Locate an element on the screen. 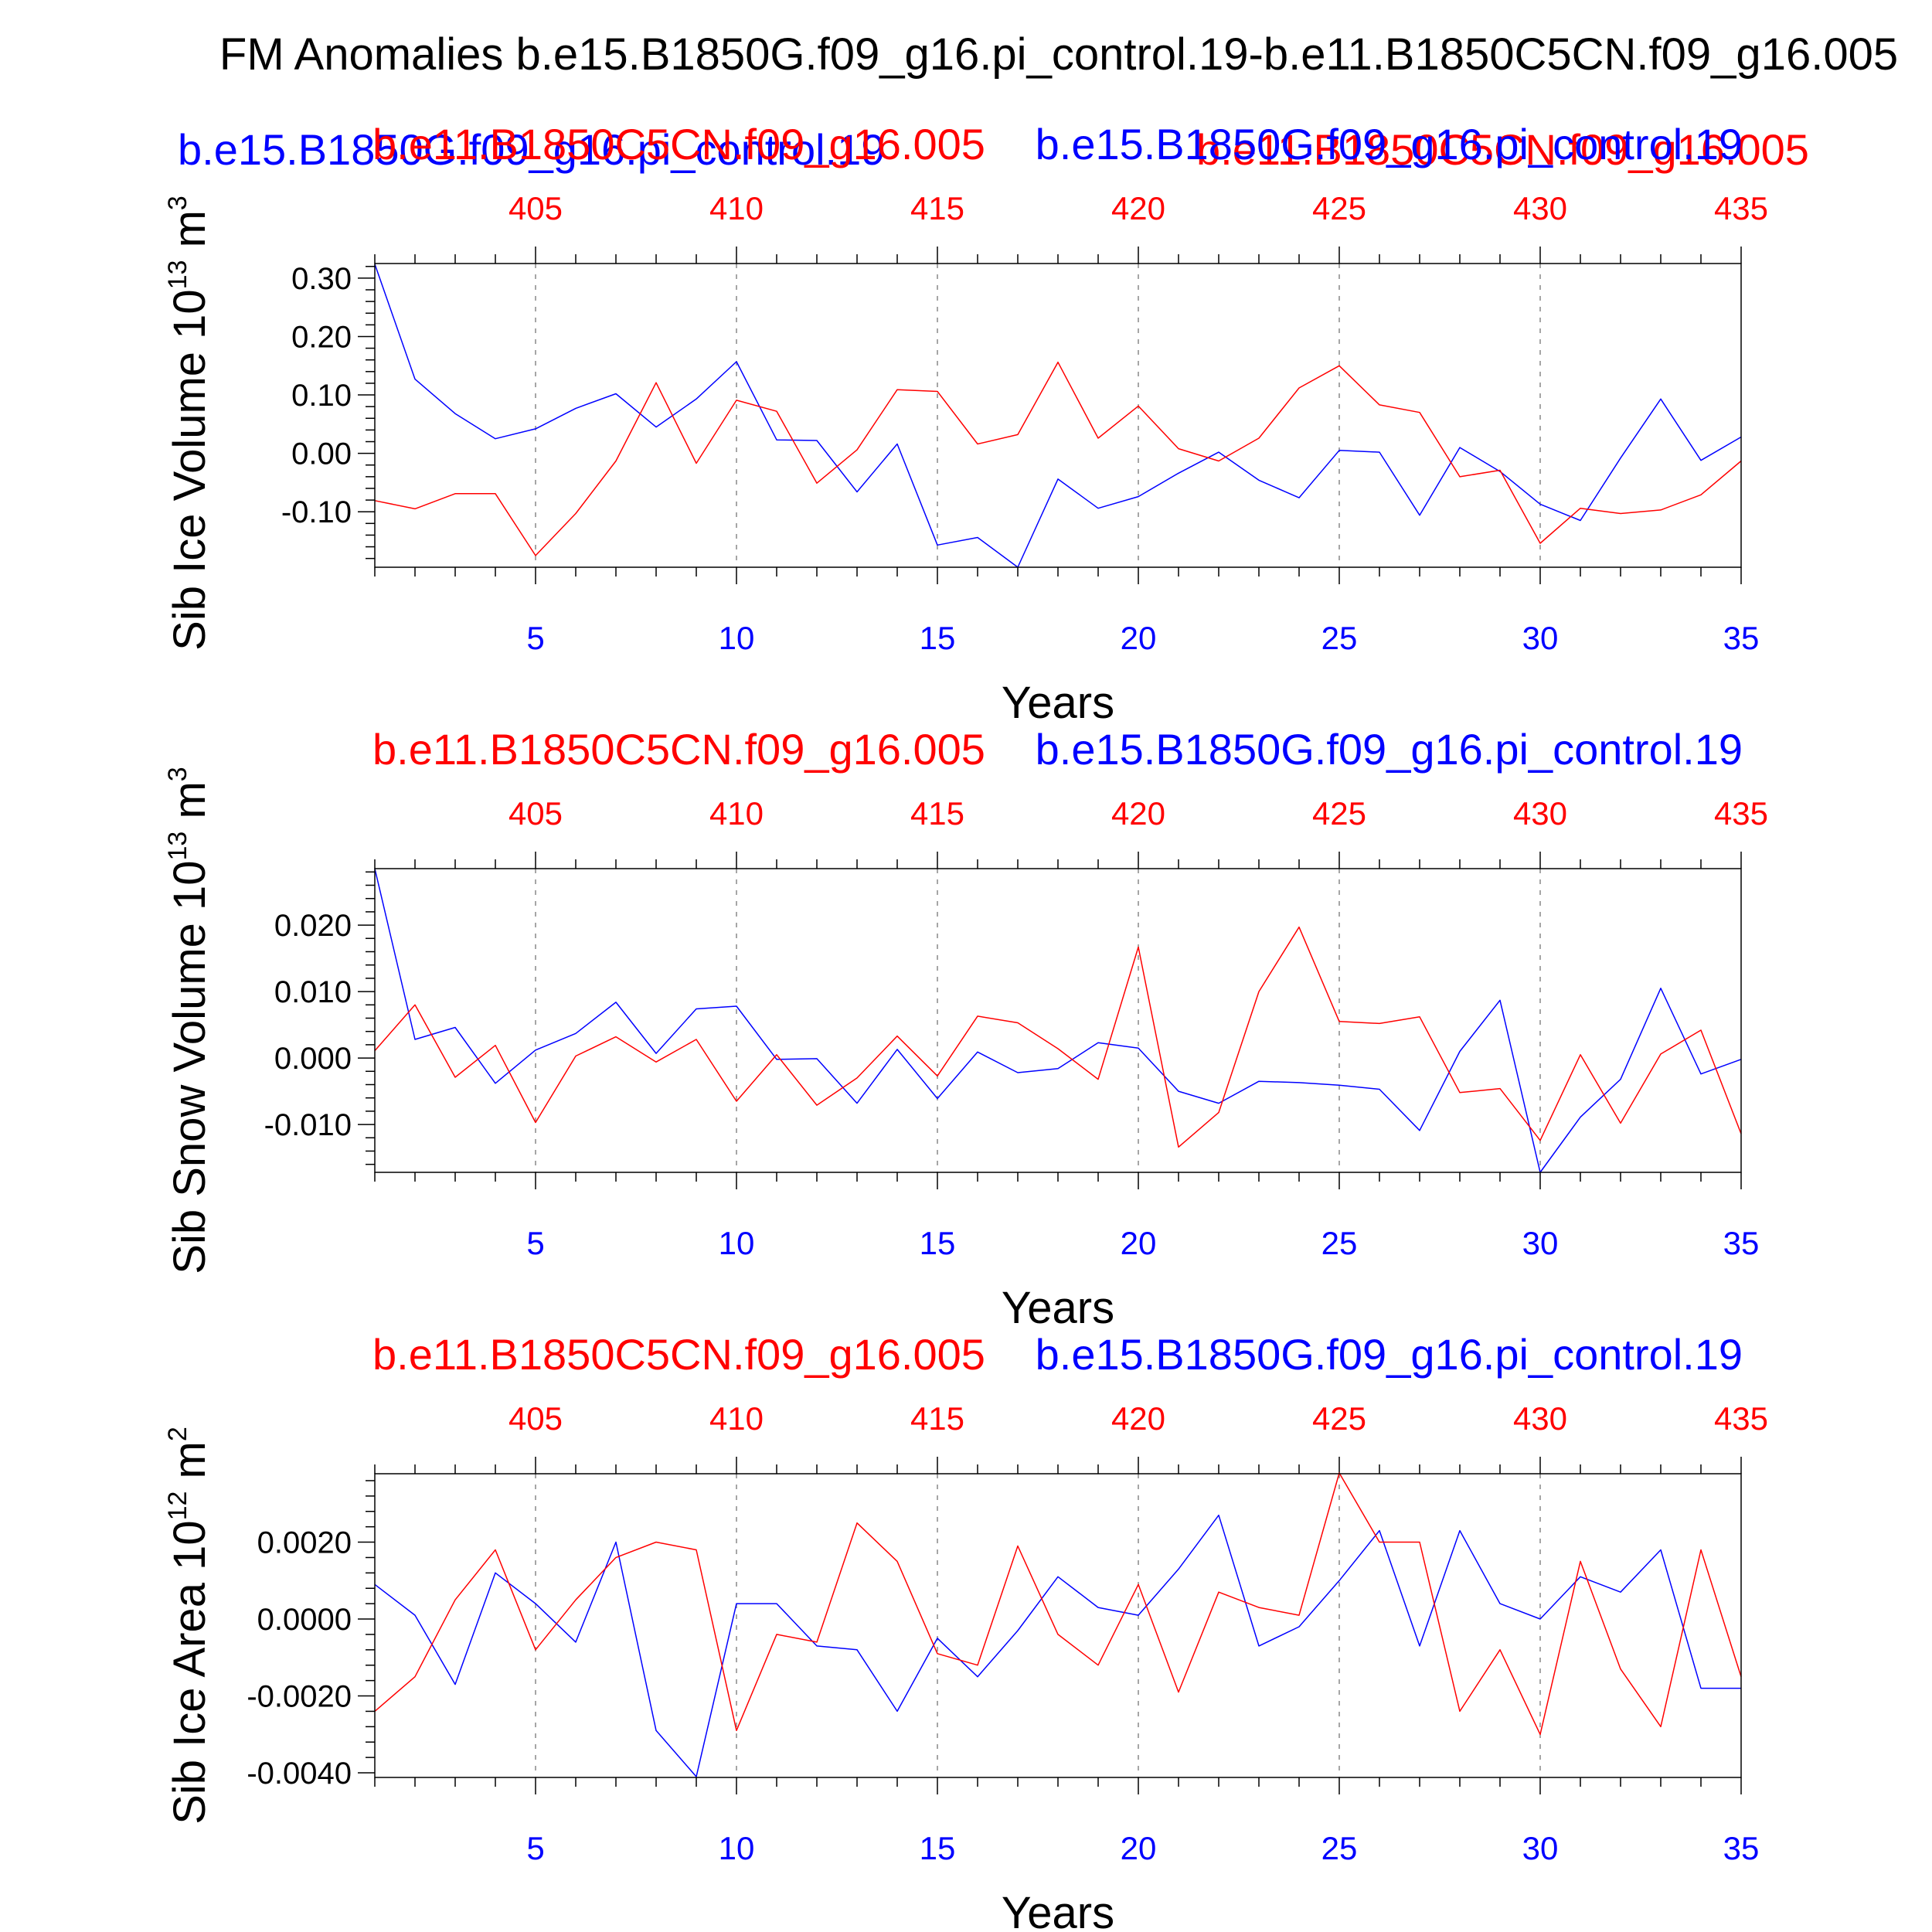 This screenshot has height=1932, width=1932. y-tick-label: -0.0020 is located at coordinates (300, 1697).